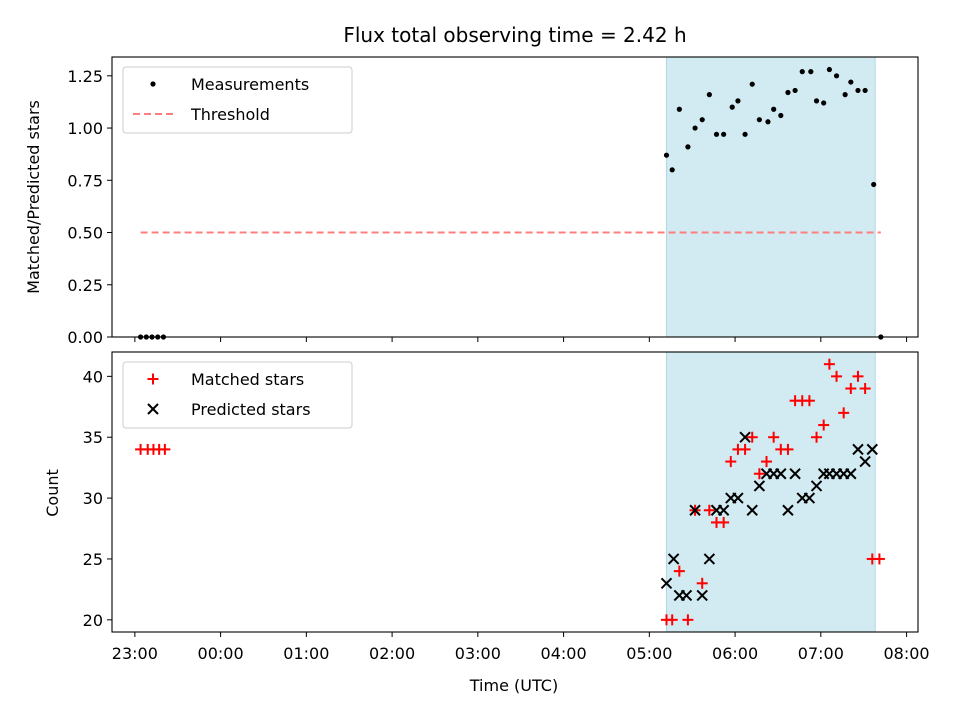  What do you see at coordinates (93, 376) in the screenshot?
I see `y-tick-label: 40` at bounding box center [93, 376].